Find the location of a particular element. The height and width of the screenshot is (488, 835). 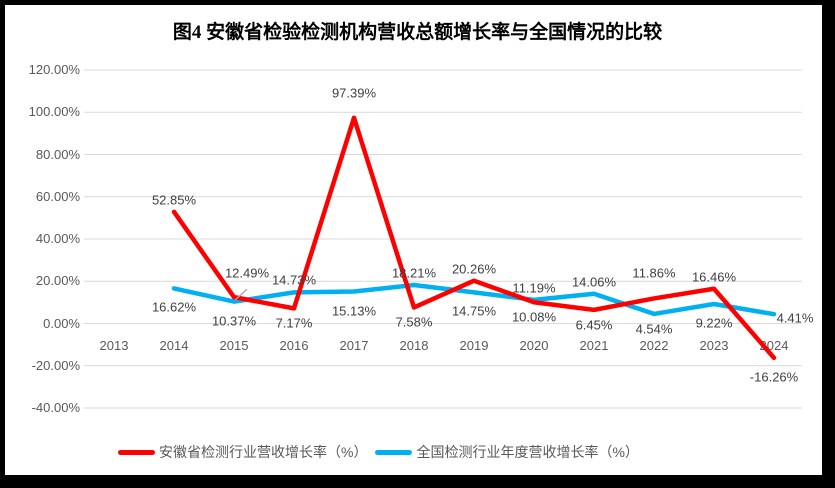

data-label-national-2015: 10.37% is located at coordinates (234, 321).